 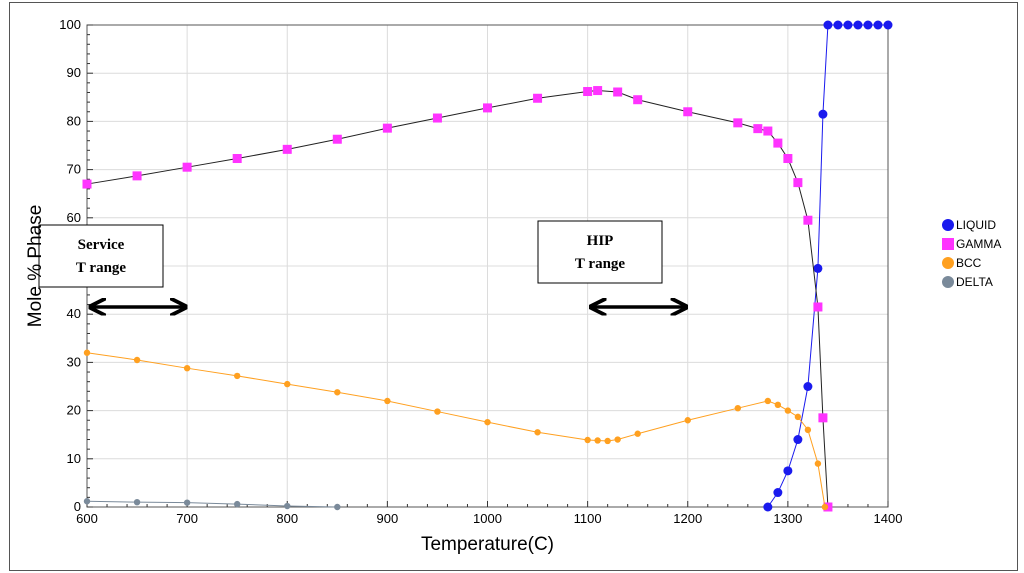 What do you see at coordinates (74, 361) in the screenshot?
I see `y-tick-label: 30` at bounding box center [74, 361].